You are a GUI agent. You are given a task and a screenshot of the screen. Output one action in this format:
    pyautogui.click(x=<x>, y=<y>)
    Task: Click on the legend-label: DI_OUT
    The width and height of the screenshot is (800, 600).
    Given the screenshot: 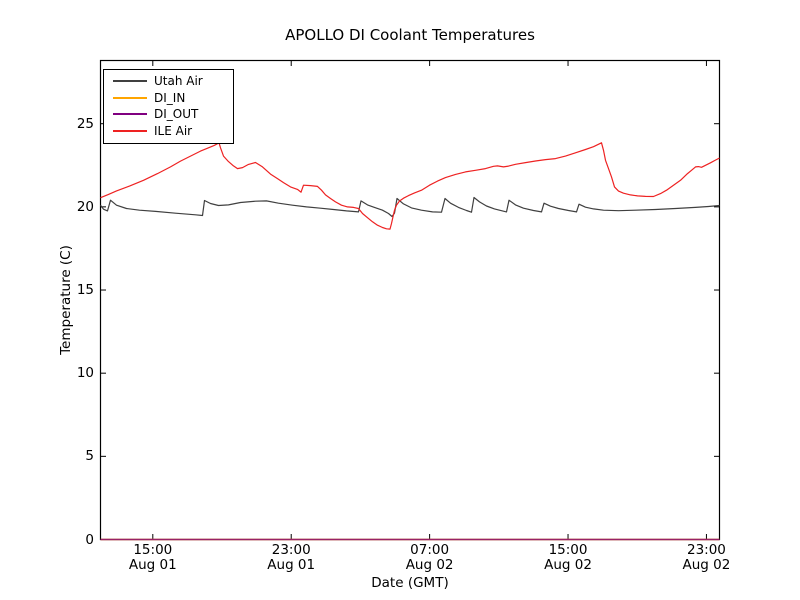 What is the action you would take?
    pyautogui.click(x=176, y=114)
    